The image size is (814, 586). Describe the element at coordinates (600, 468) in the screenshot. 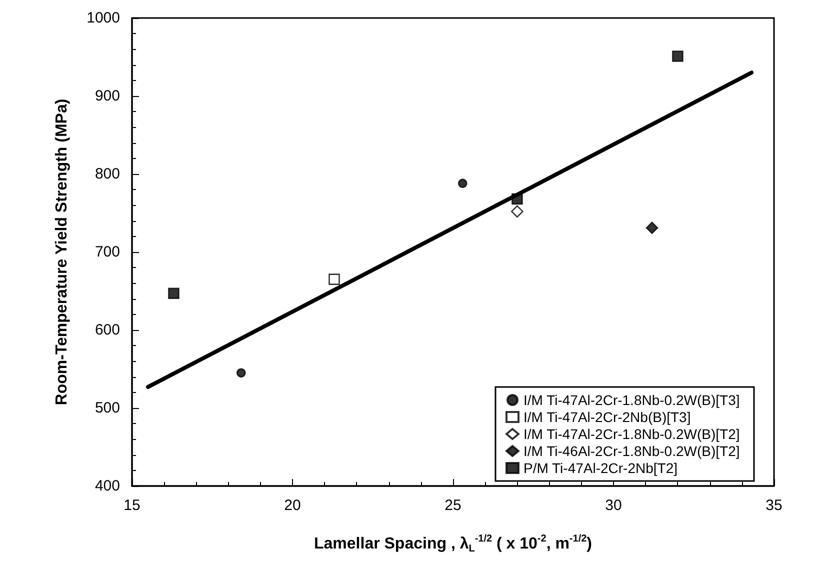

I see `legend-label: P/M Ti-47Al-2Cr-2Nb[T2]` at that location.